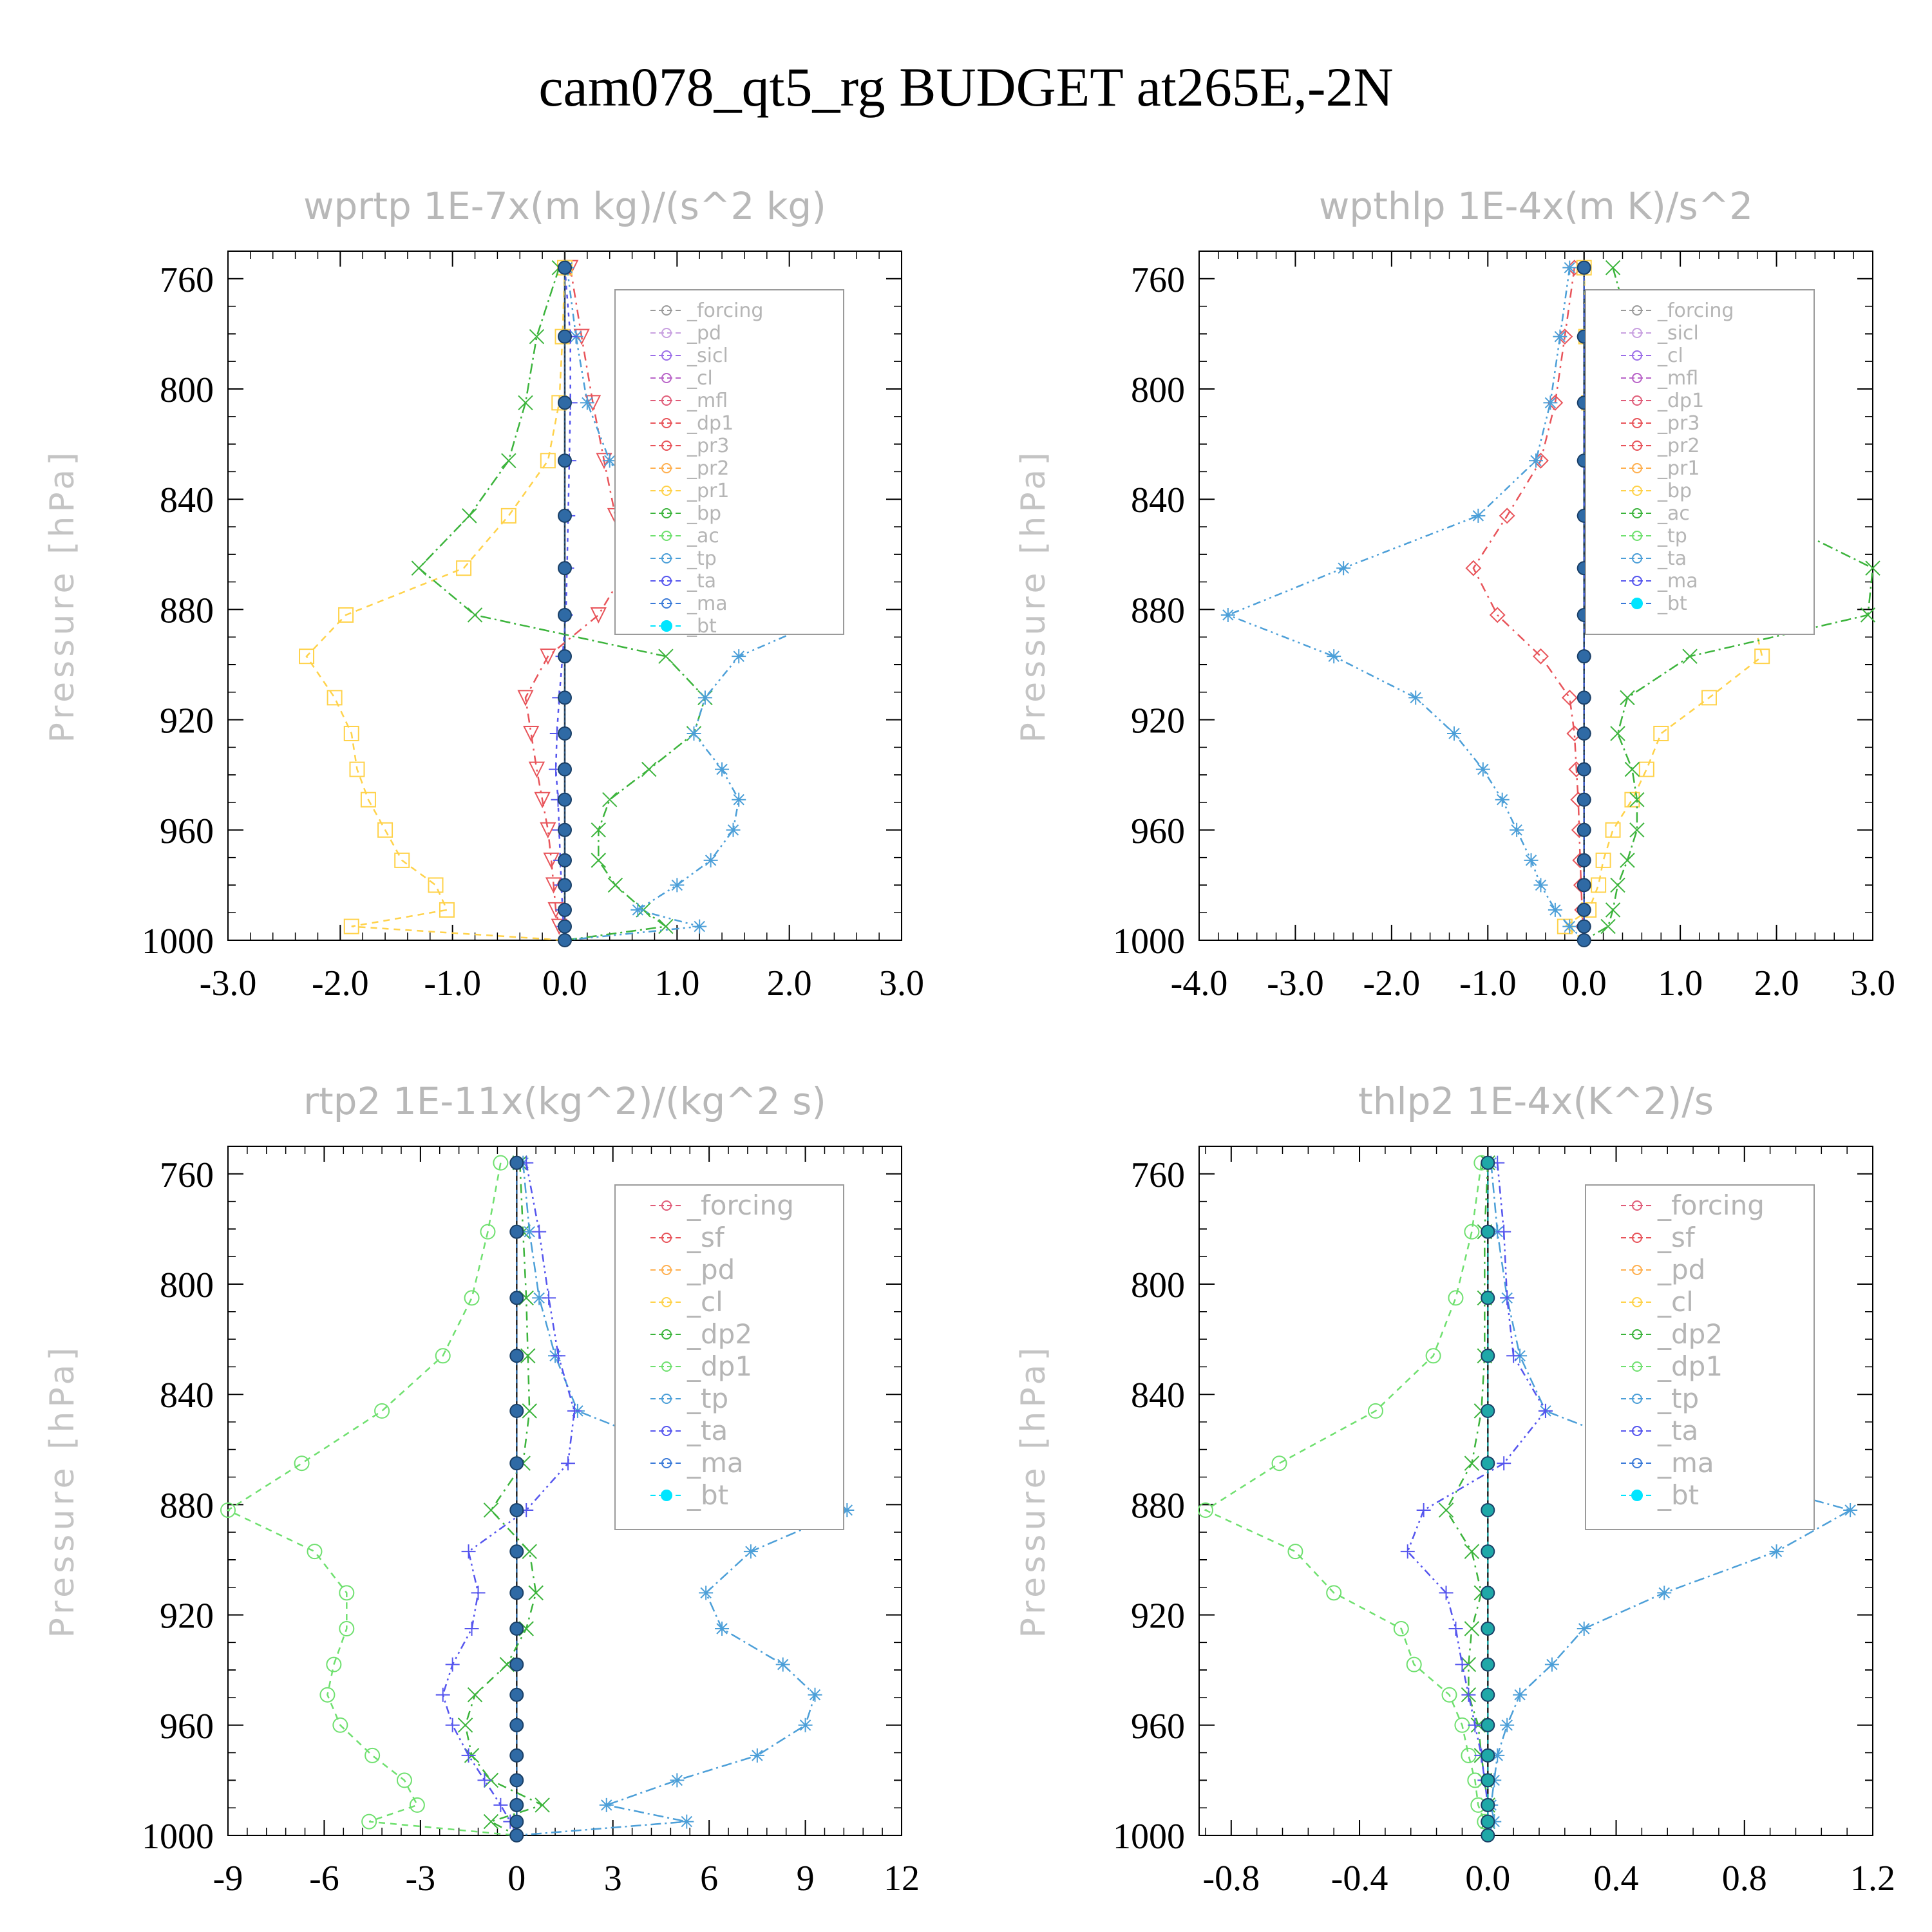 The image size is (1932, 1932). I want to click on y-axis-label: Pressure [hPa], so click(1033, 1491).